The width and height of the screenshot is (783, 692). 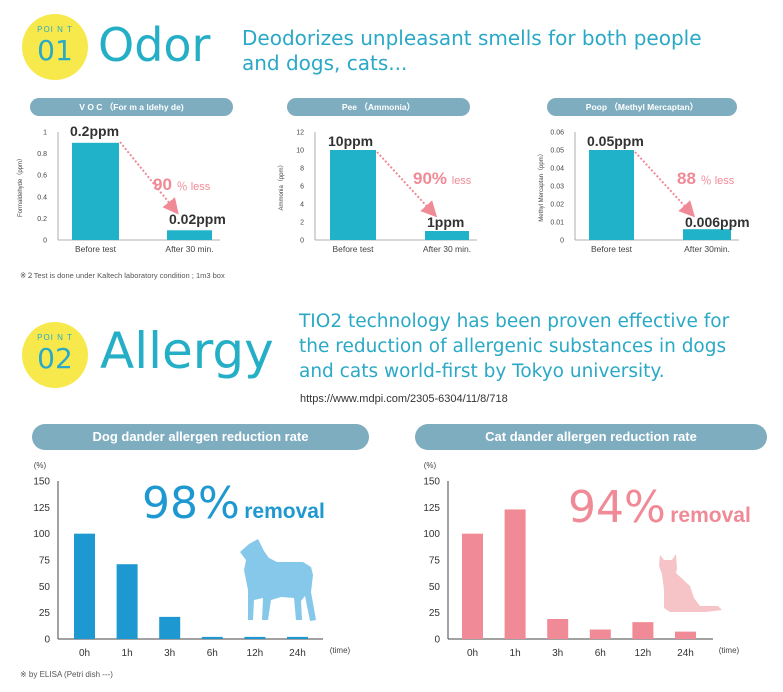 What do you see at coordinates (55, 358) in the screenshot?
I see `point-number: 02` at bounding box center [55, 358].